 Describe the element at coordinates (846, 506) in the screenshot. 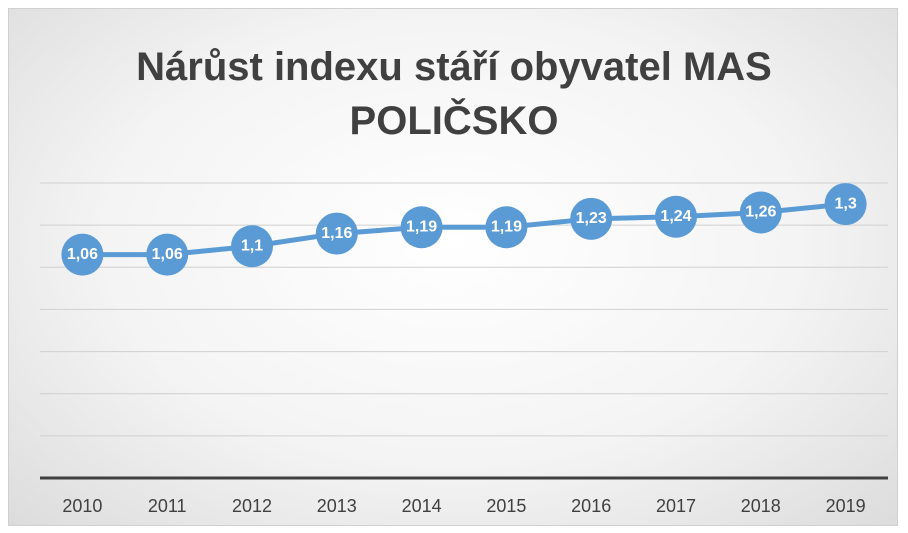

I see `x-tick-label: 2019` at that location.